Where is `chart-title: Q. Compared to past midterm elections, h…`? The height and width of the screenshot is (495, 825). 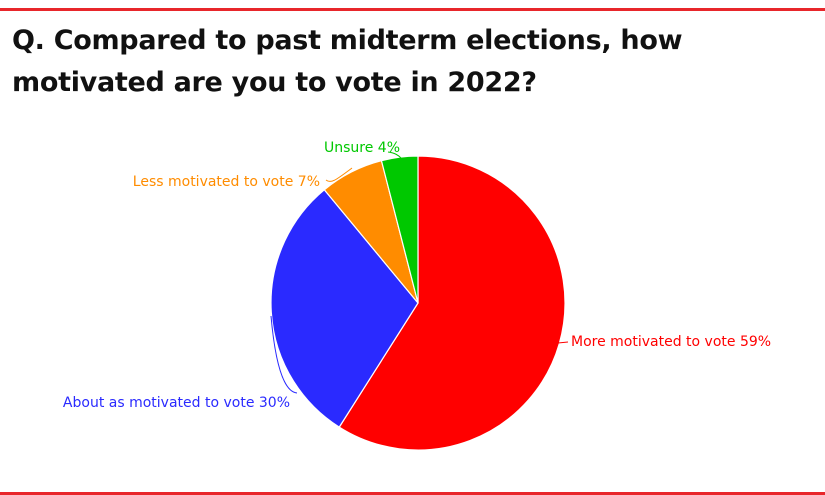
chart-title: Q. Compared to past midterm elections, h… is located at coordinates (347, 61).